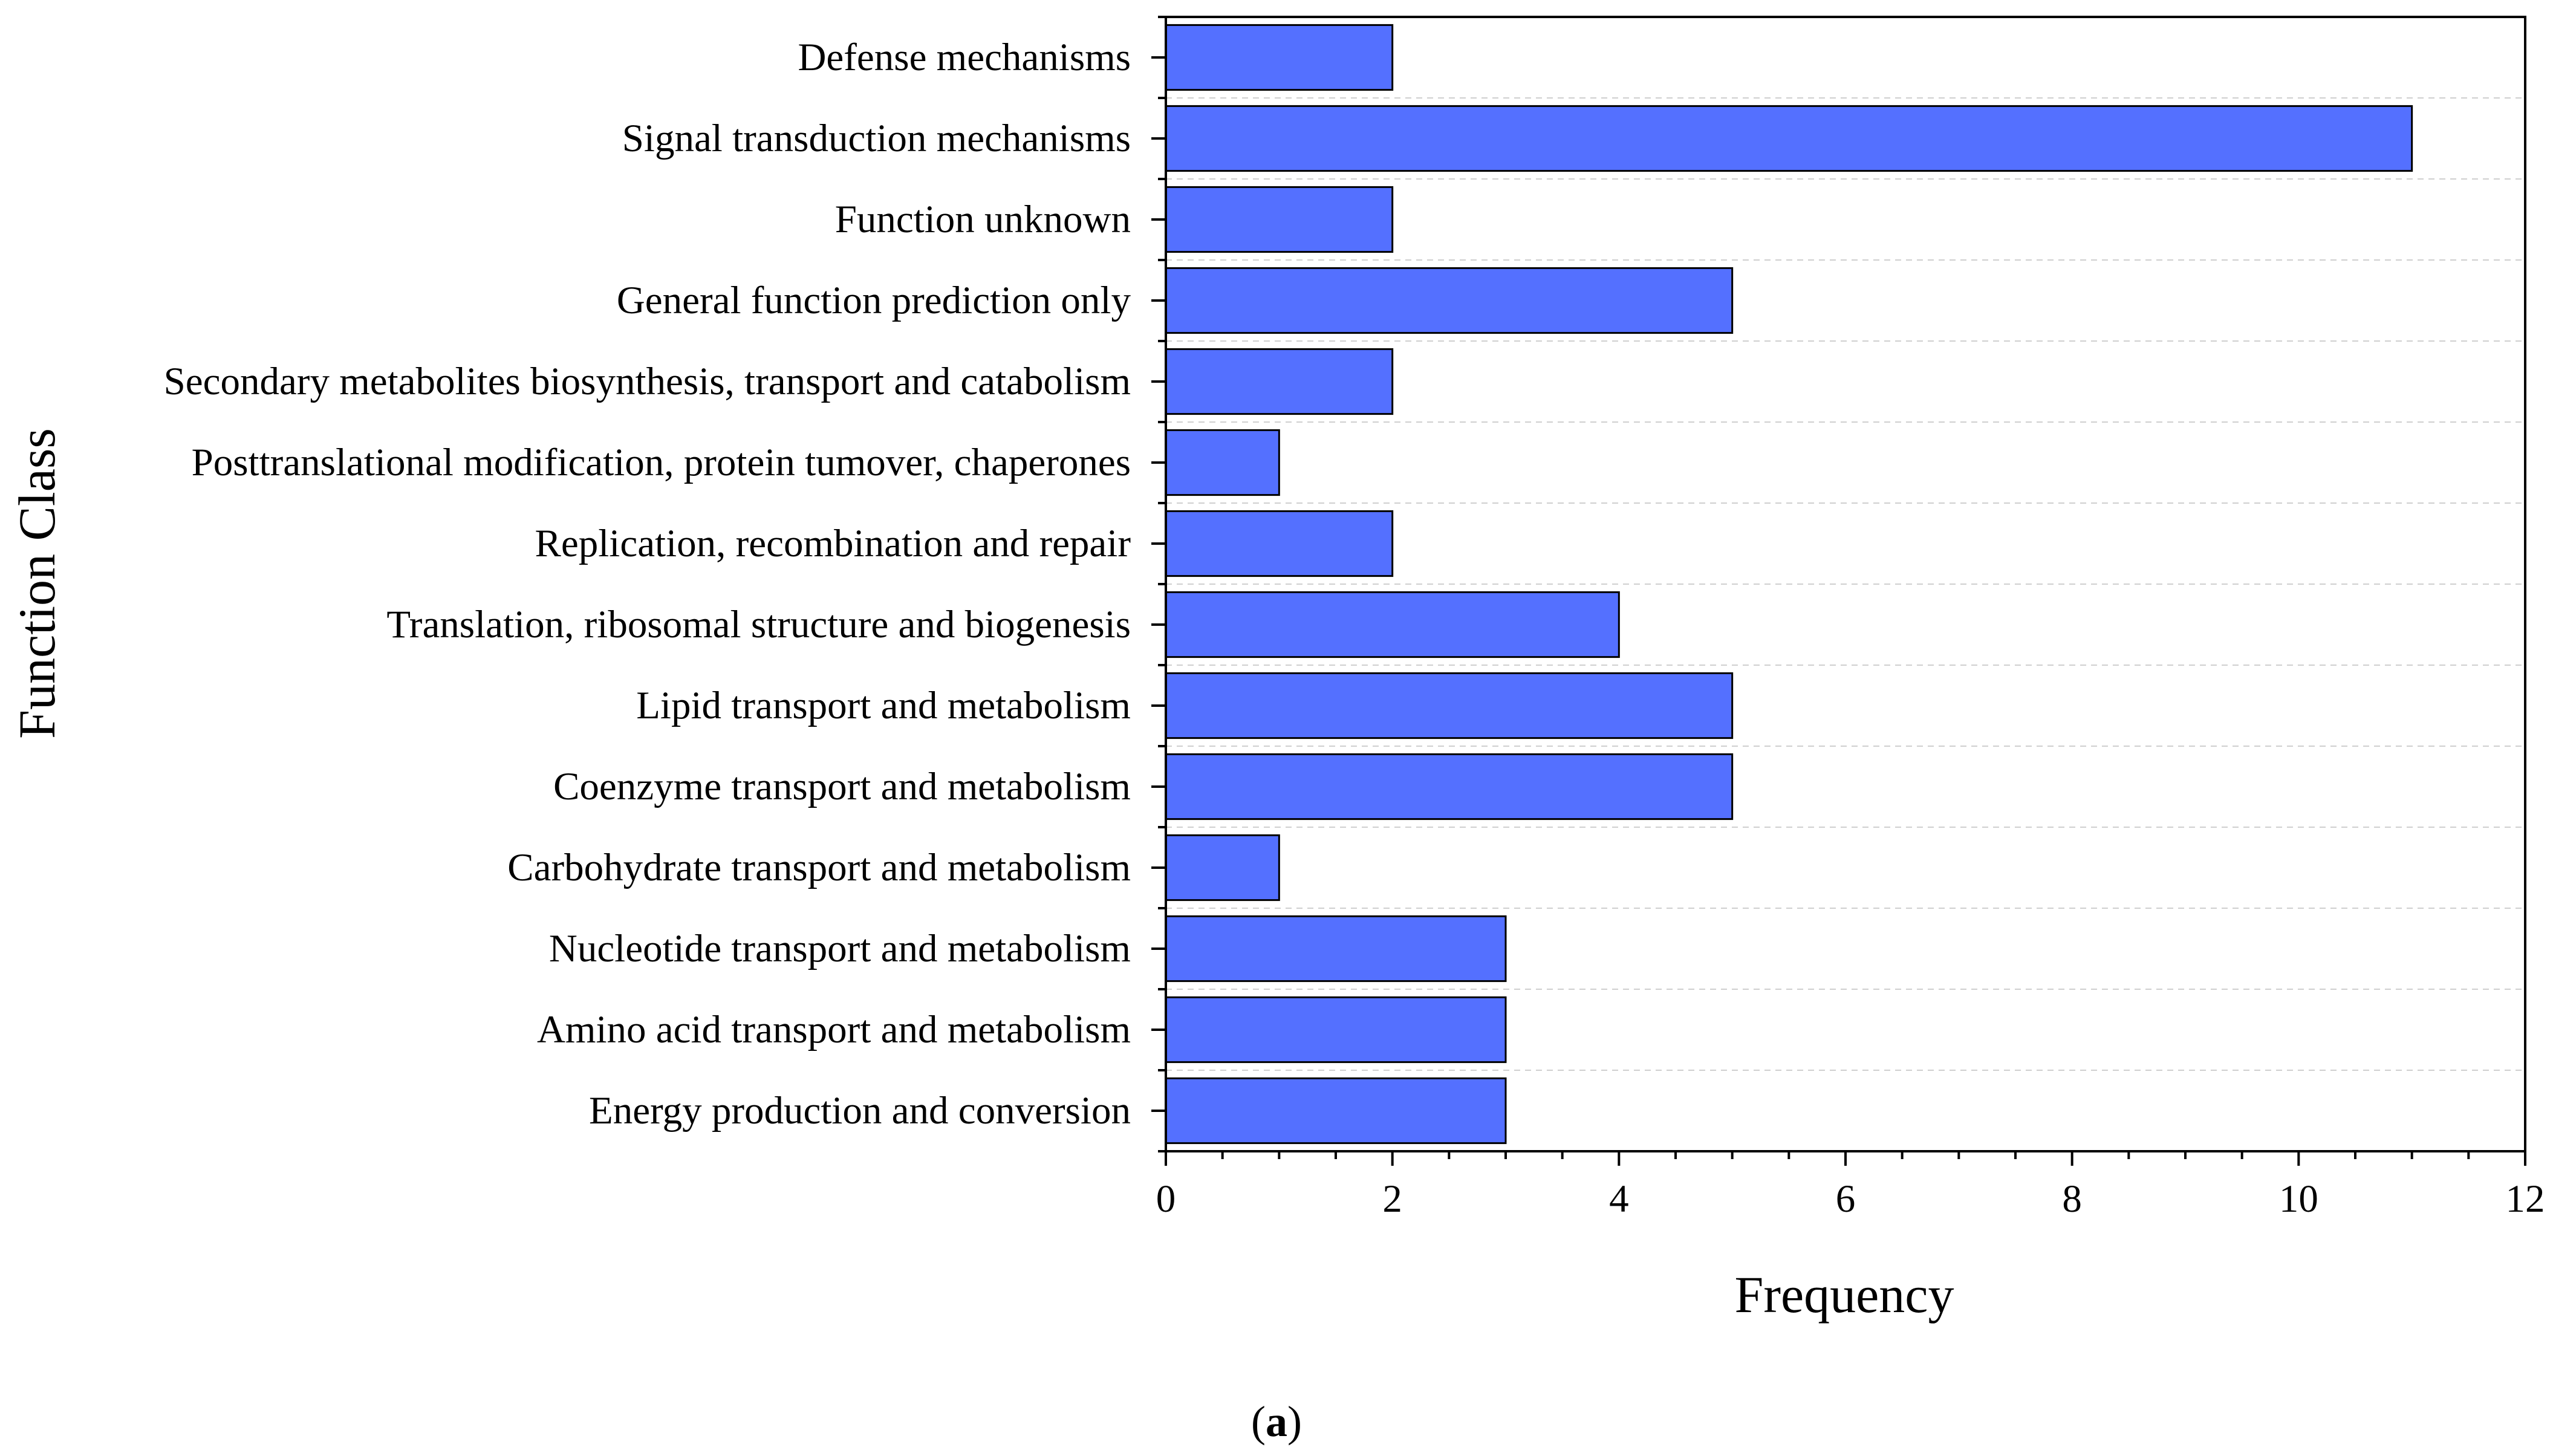  Describe the element at coordinates (964, 57) in the screenshot. I see `category-label: Defense mechanisms` at that location.